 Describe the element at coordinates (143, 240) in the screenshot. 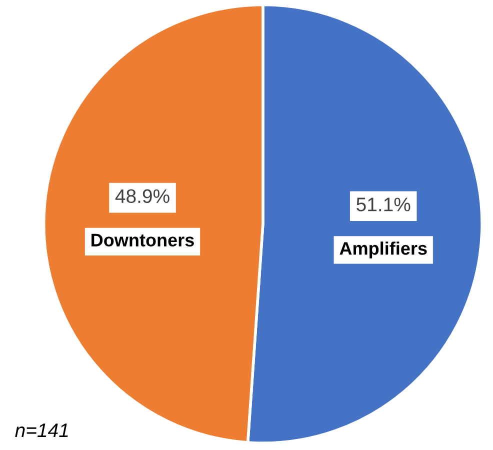

I see `slice-label: Downtoners` at that location.